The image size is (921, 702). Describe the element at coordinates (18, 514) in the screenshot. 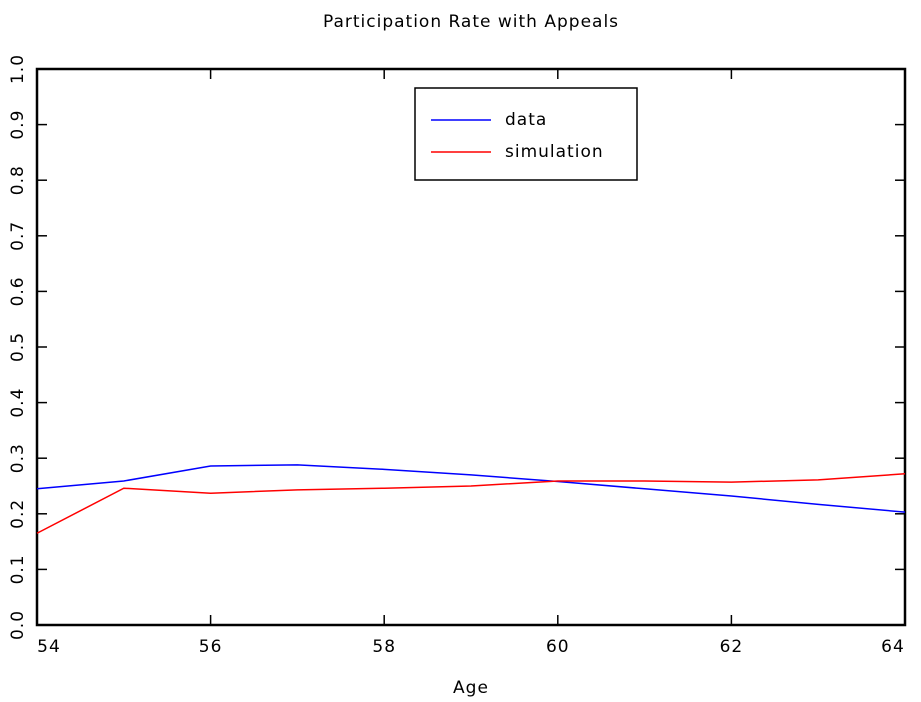

I see `y-tick-label: 0.2` at that location.